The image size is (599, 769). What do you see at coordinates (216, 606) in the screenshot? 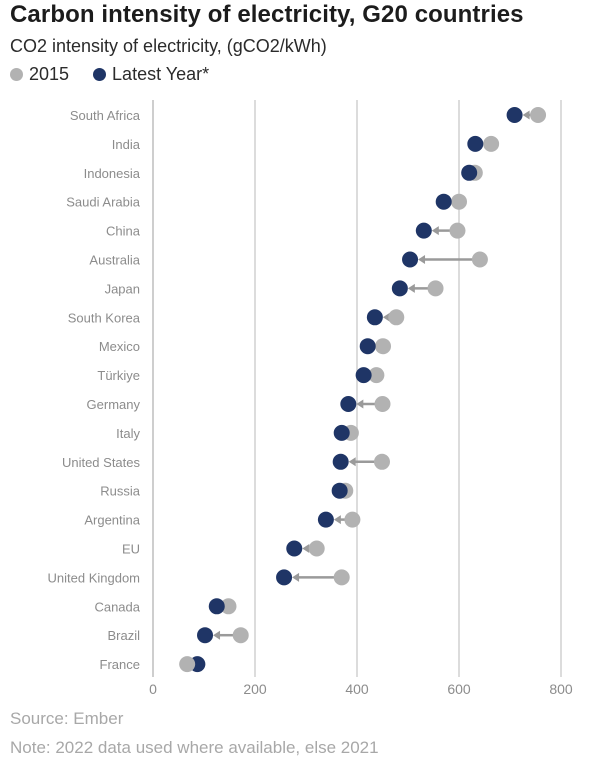
I see `point-latest-canada` at bounding box center [216, 606].